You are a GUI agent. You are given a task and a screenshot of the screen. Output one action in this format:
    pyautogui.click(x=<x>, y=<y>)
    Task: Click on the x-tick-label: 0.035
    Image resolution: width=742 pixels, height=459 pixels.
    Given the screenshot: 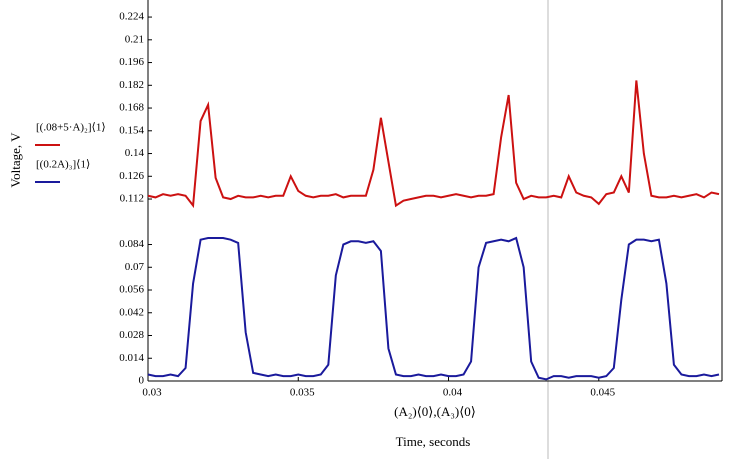 What is the action you would take?
    pyautogui.click(x=302, y=393)
    